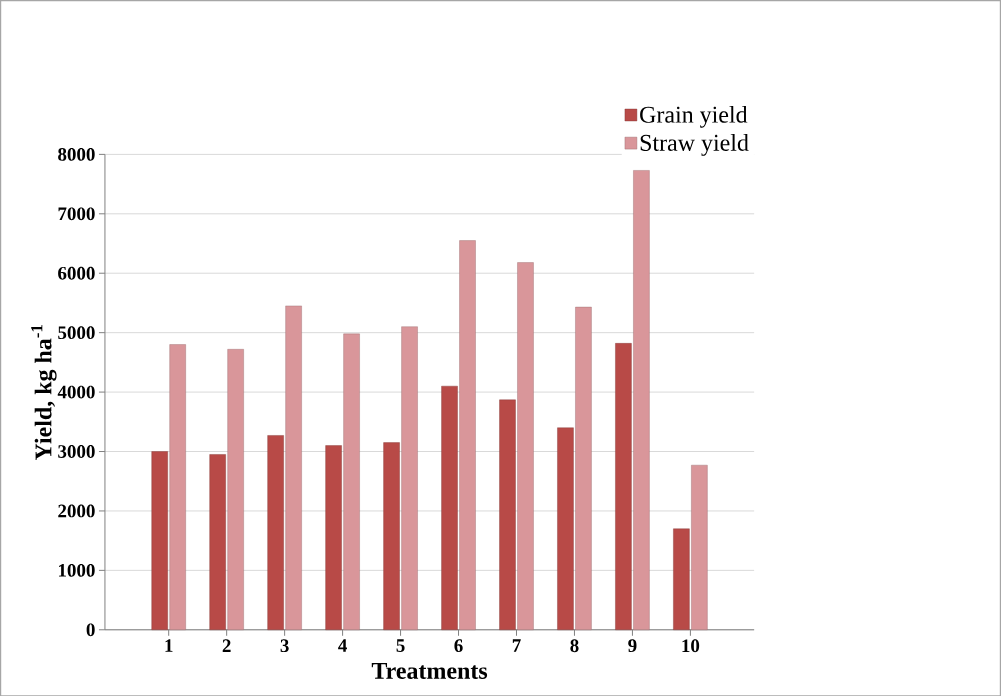  Describe the element at coordinates (226, 645) in the screenshot. I see `x-tick-label: 2` at that location.